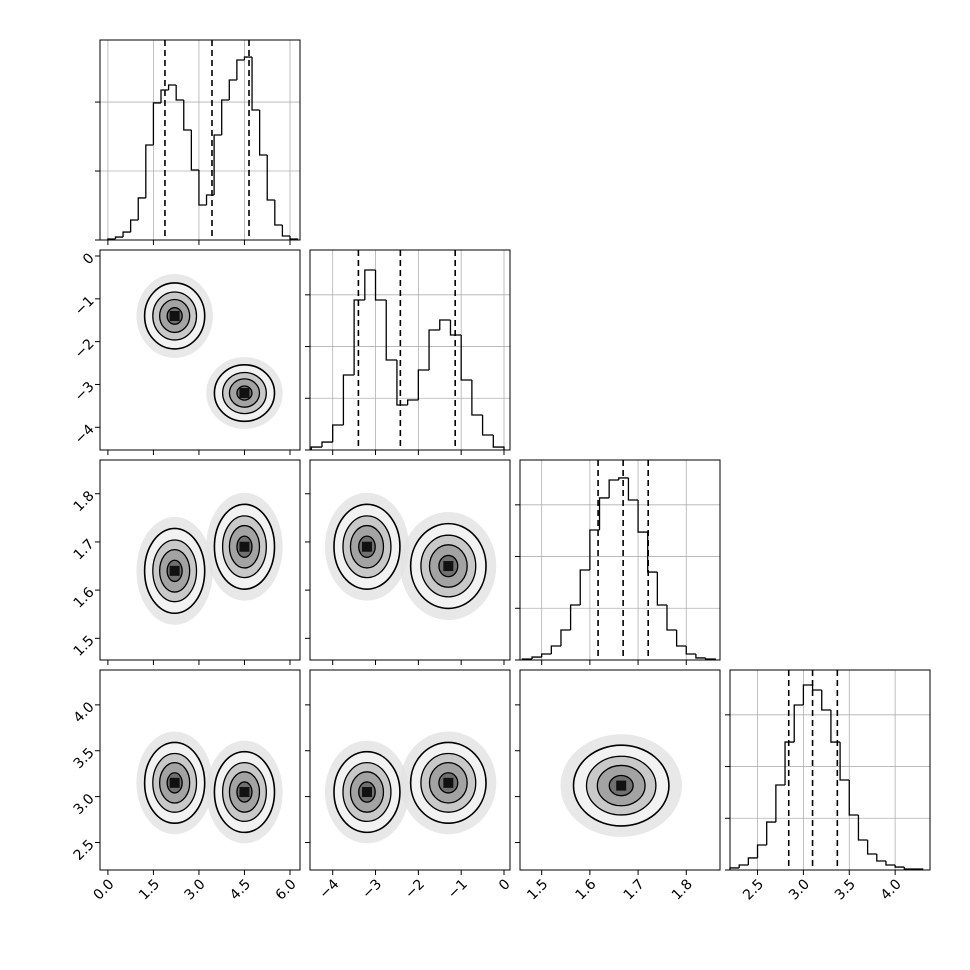 This screenshot has height=970, width=970. I want to click on y-tick-label: 1.7, so click(84, 549).